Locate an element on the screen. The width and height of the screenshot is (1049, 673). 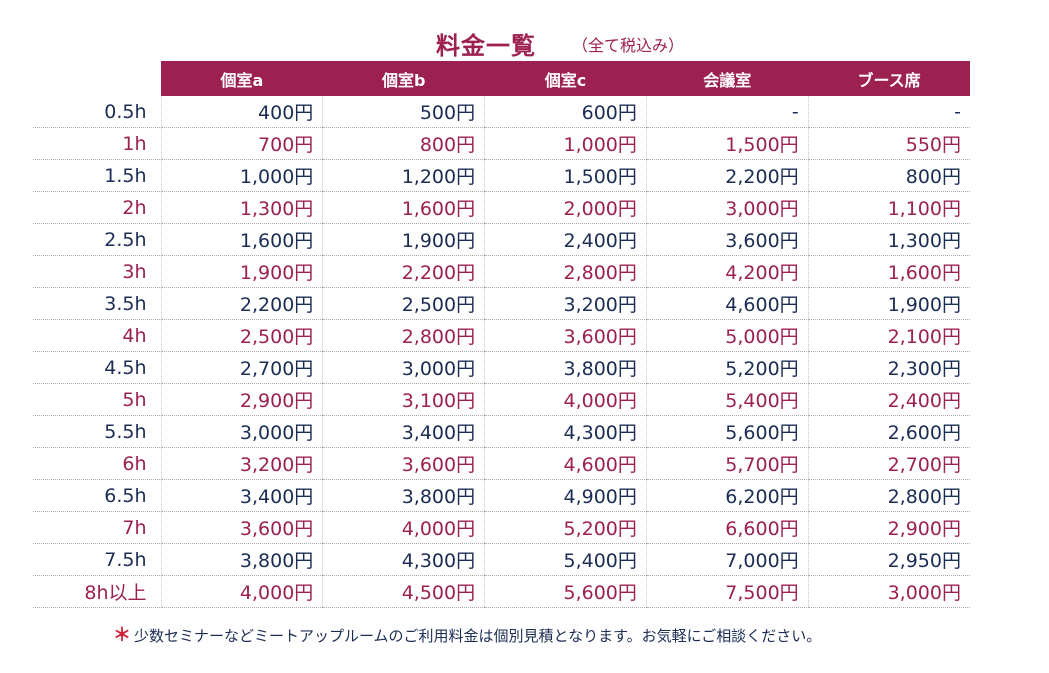
price-cell: 500円 is located at coordinates (403, 112).